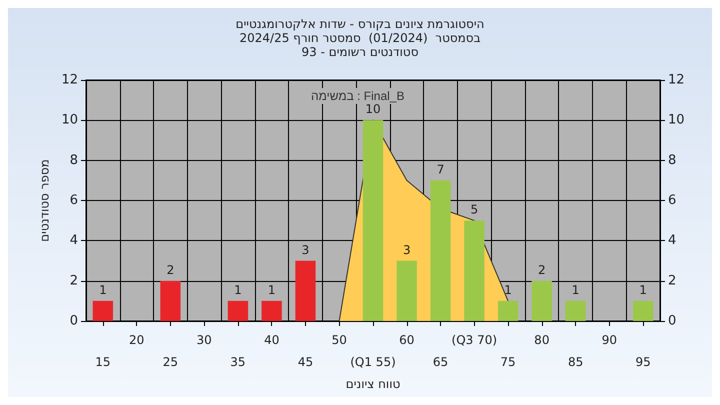 This screenshot has height=405, width=720. What do you see at coordinates (360, 45) in the screenshot?
I see `chart-subtitle: בסמסטר (01/2024) סמסטר חורף 2024/25 סטודנטים רשומים - 93` at bounding box center [360, 45].